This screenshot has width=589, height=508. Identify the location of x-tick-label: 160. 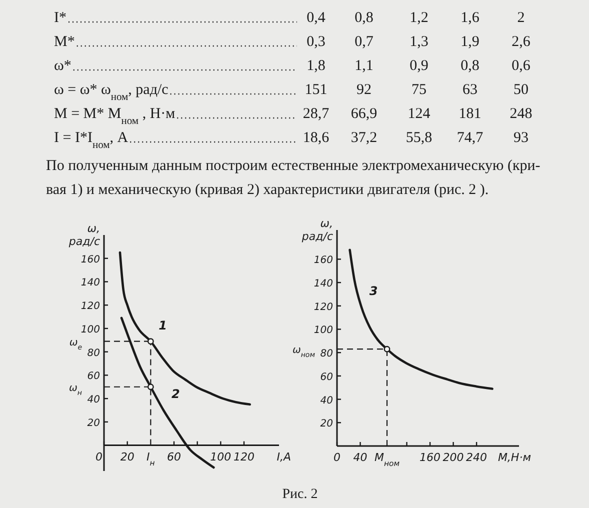
(430, 457).